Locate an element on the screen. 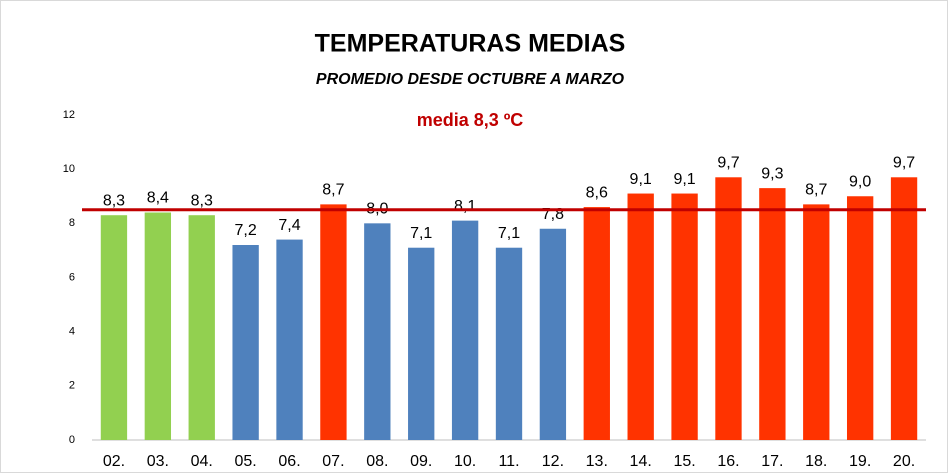 This screenshot has width=948, height=473. data-label: 9,0 is located at coordinates (860, 181).